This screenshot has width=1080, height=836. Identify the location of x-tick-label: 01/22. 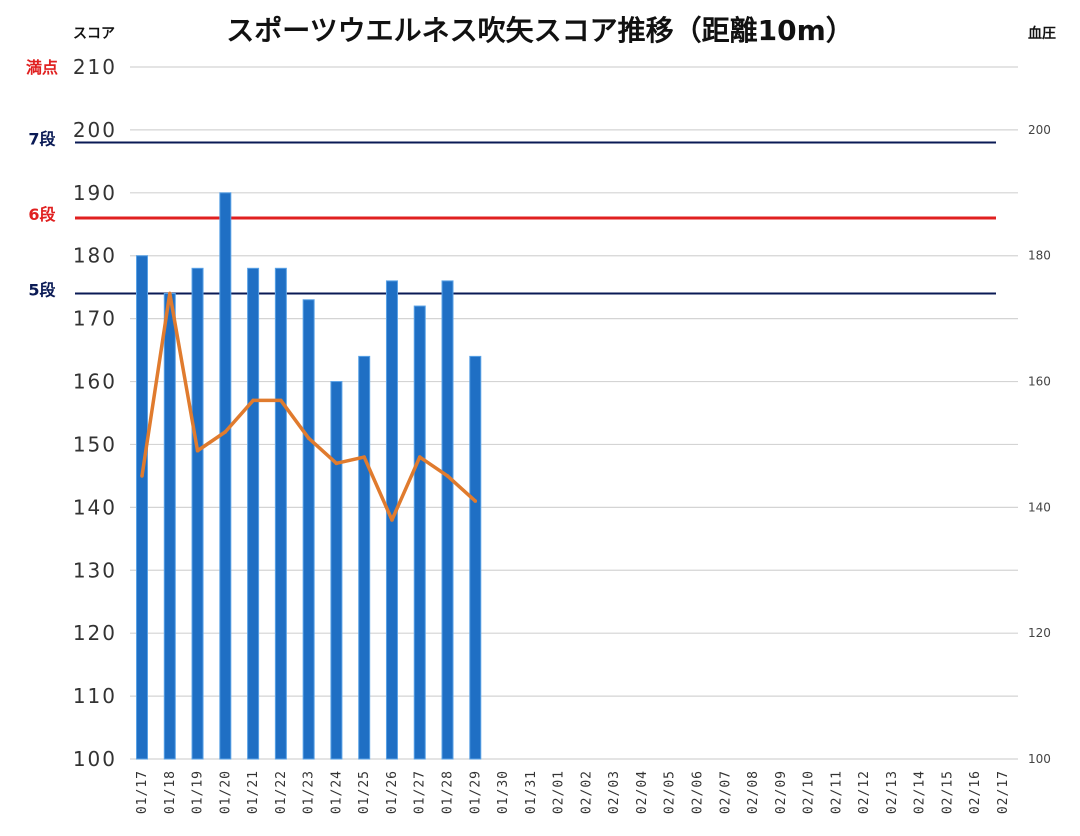
(281, 792).